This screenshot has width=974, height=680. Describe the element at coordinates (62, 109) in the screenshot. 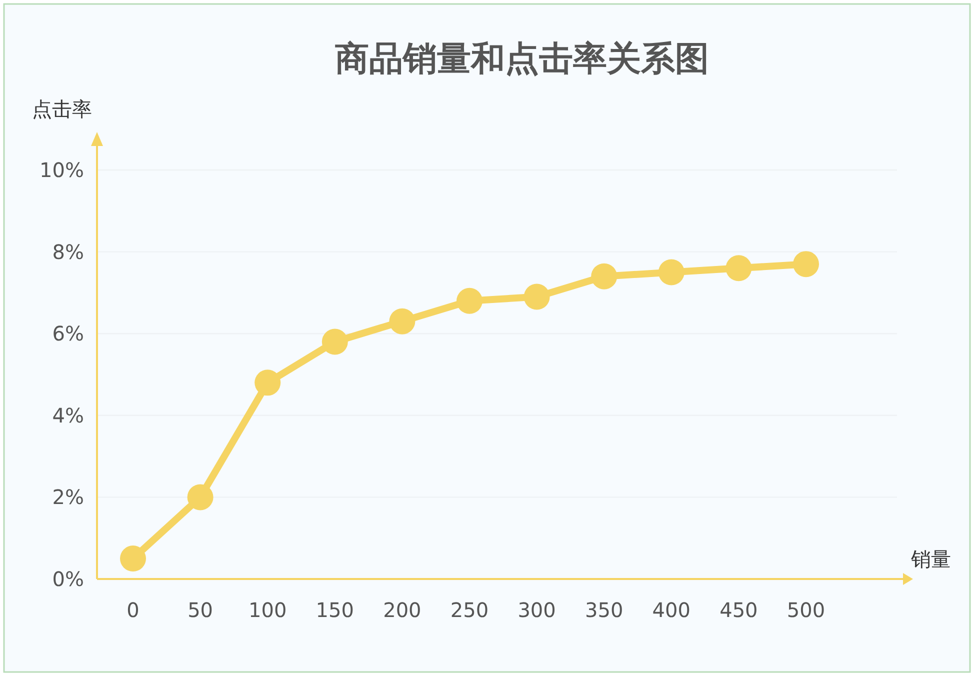

I see `y-axis-title: 点击率` at that location.